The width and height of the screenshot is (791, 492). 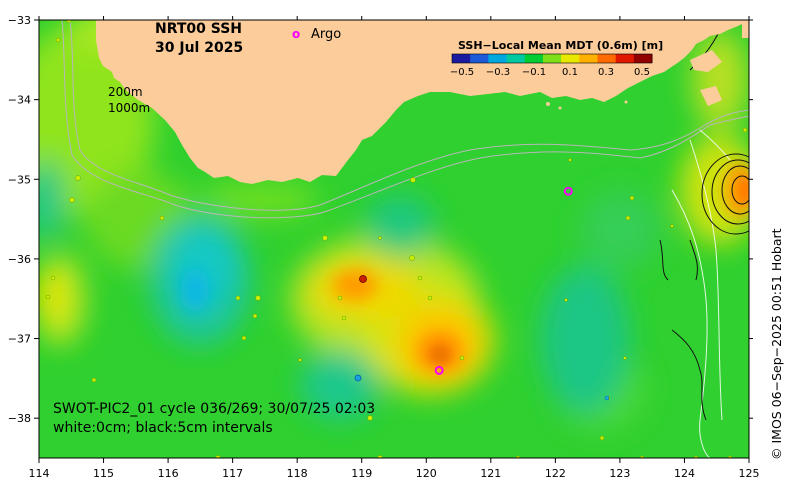 I want to click on isobath-1000m-label: 1000m, so click(x=129, y=108).